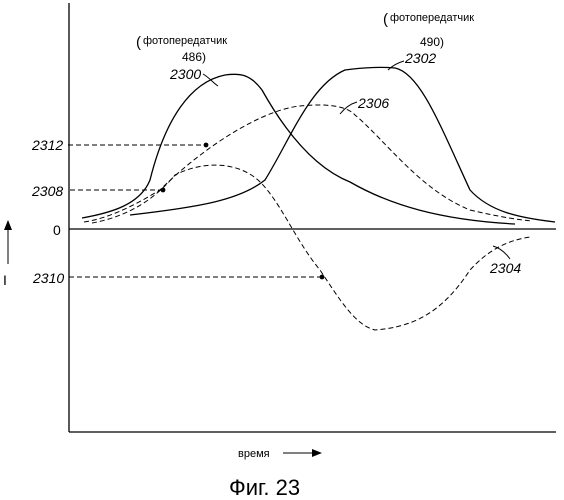  Describe the element at coordinates (7, 254) in the screenshot. I see `y-axis-label-group: I` at that location.